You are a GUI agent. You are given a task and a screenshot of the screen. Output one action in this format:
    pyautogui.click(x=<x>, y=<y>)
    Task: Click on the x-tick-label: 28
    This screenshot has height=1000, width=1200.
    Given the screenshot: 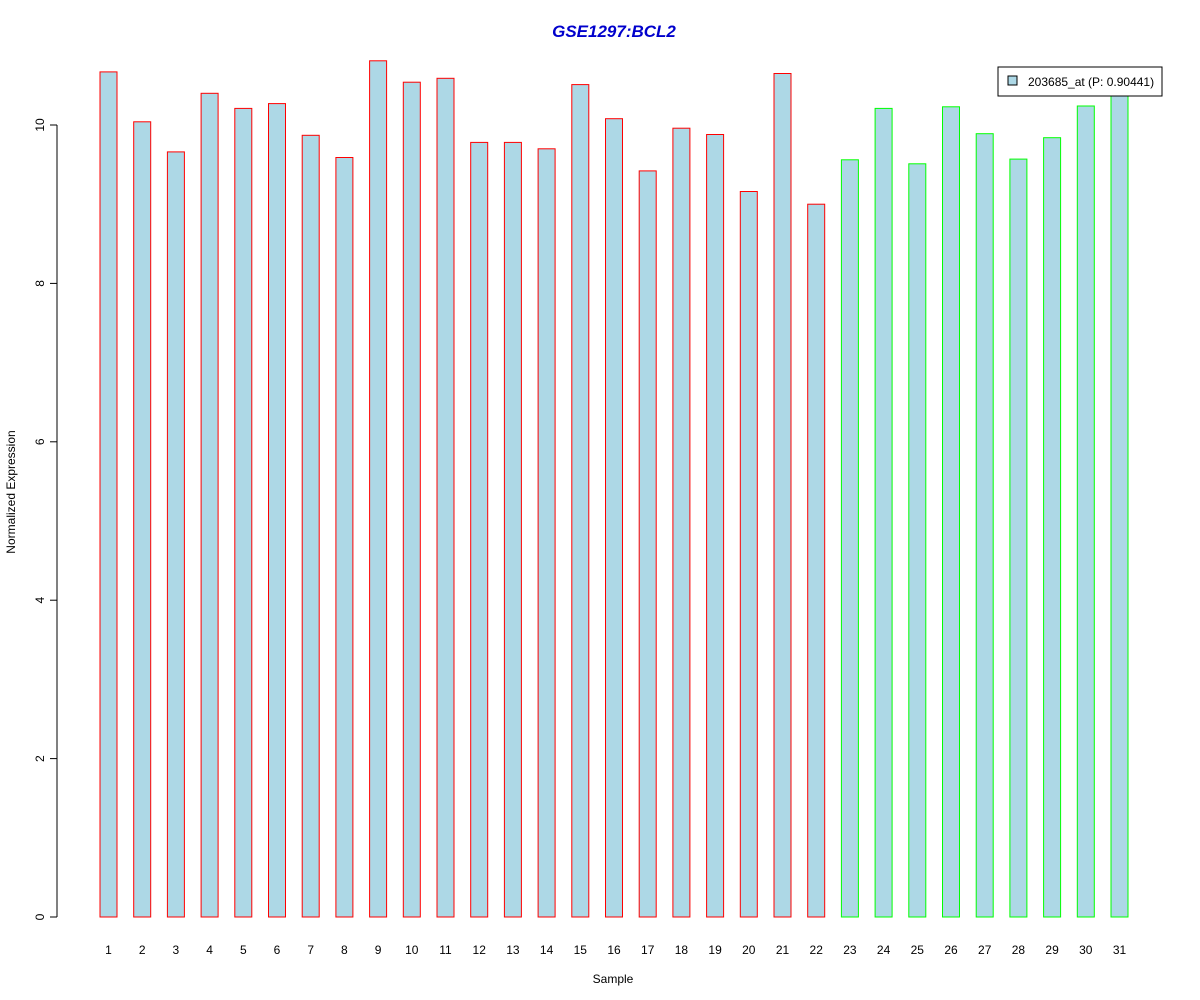 What is the action you would take?
    pyautogui.click(x=1019, y=950)
    